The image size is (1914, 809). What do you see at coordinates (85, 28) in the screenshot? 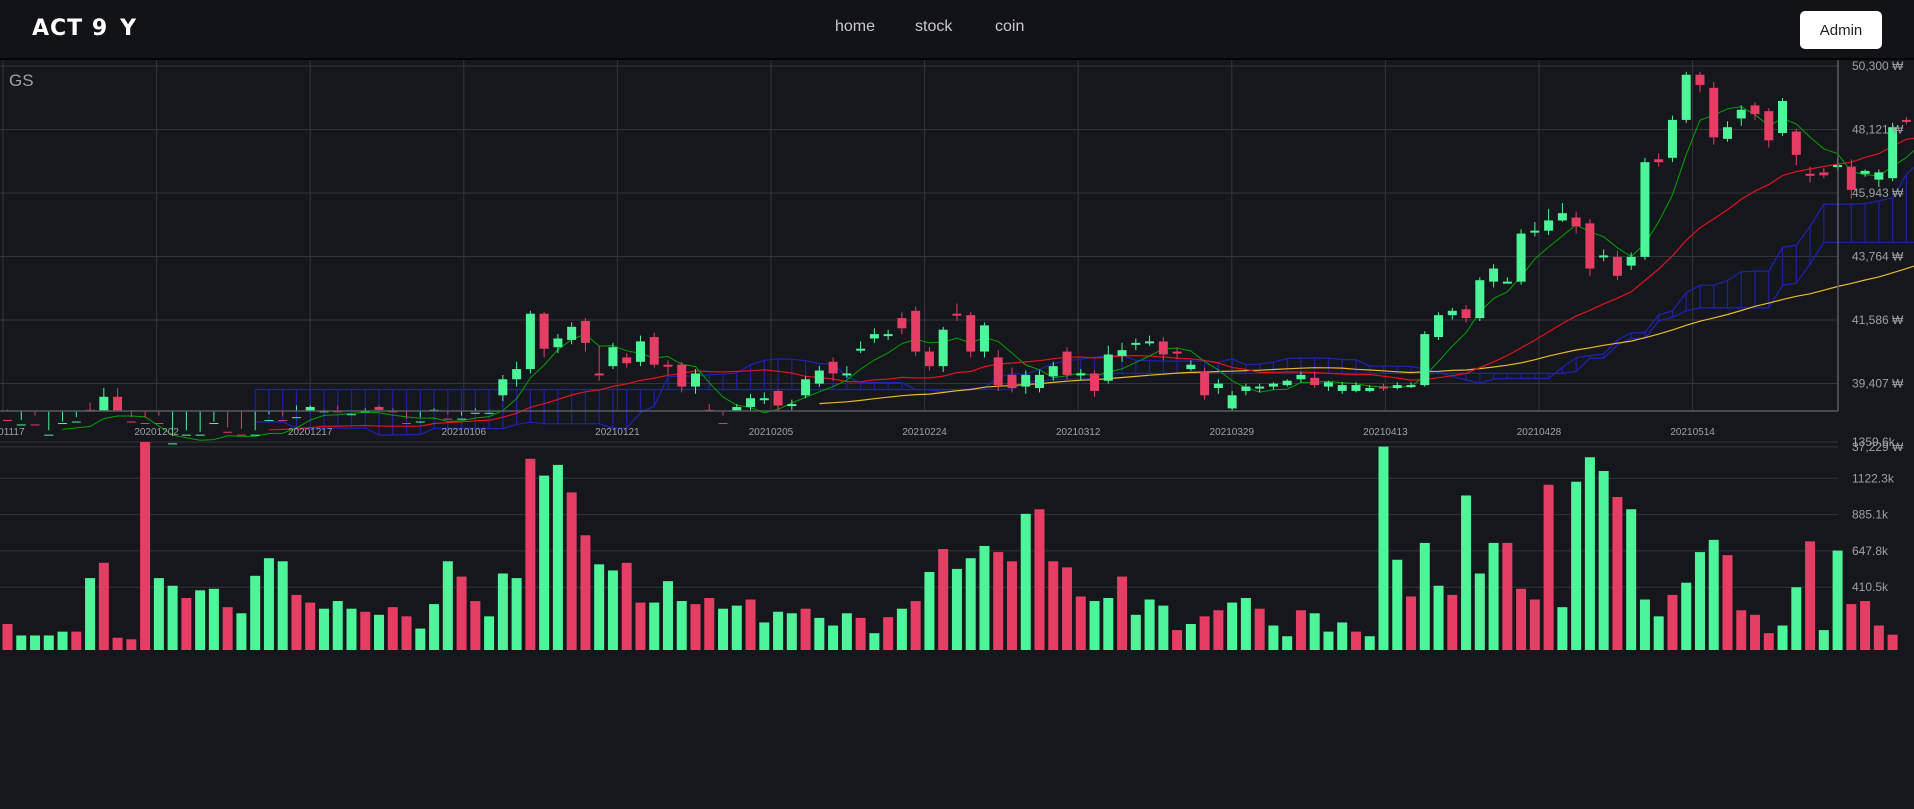
I see `app-logo: ACT 9 Y` at bounding box center [85, 28].